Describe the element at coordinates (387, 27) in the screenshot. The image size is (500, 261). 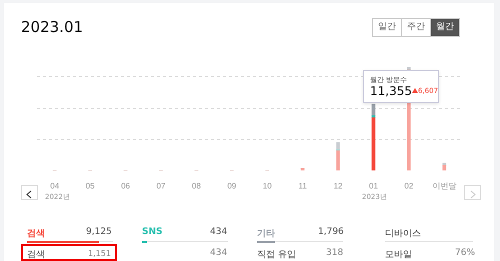
I see `text: 일간` at that location.